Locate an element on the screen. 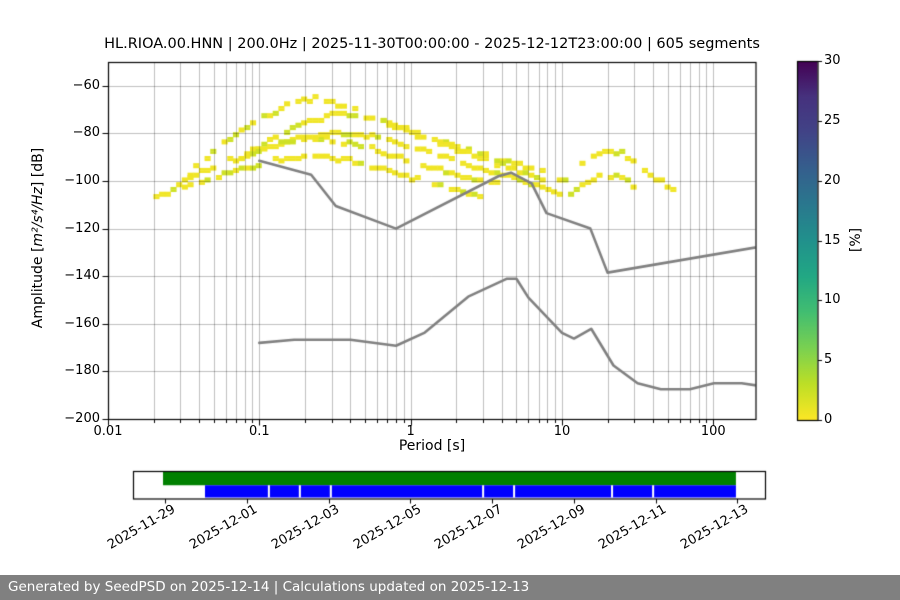  y-axis-label: Amplitude [m²/s⁴/Hz] [dB] is located at coordinates (38, 238).